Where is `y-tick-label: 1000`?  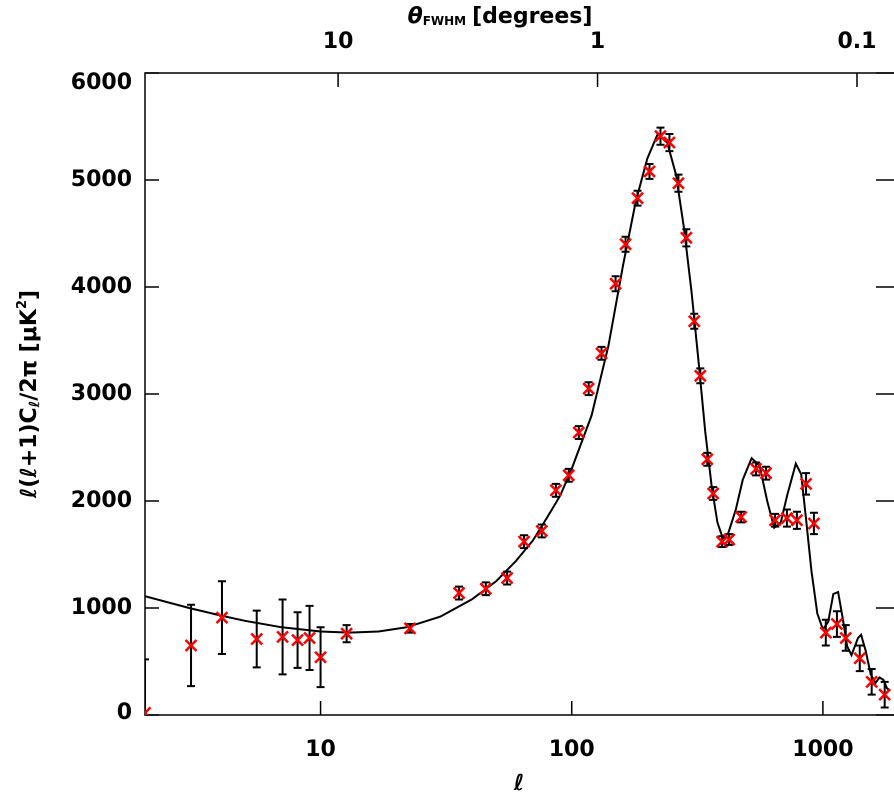
y-tick-label: 1000 is located at coordinates (101, 607).